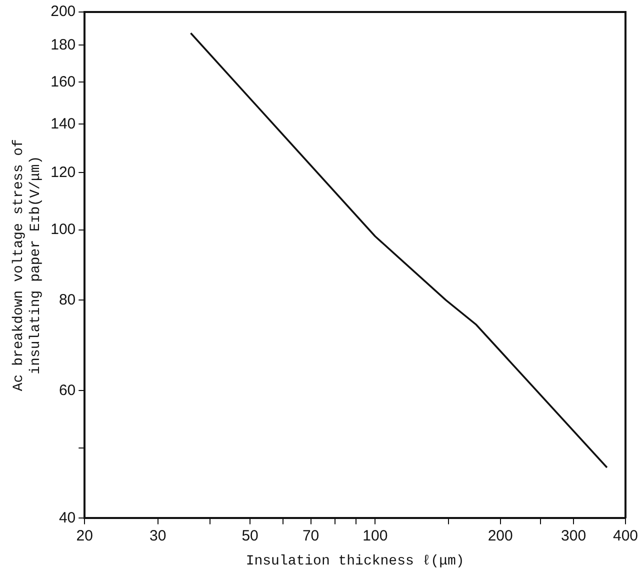  Describe the element at coordinates (500, 535) in the screenshot. I see `x-tick-label: 200` at that location.